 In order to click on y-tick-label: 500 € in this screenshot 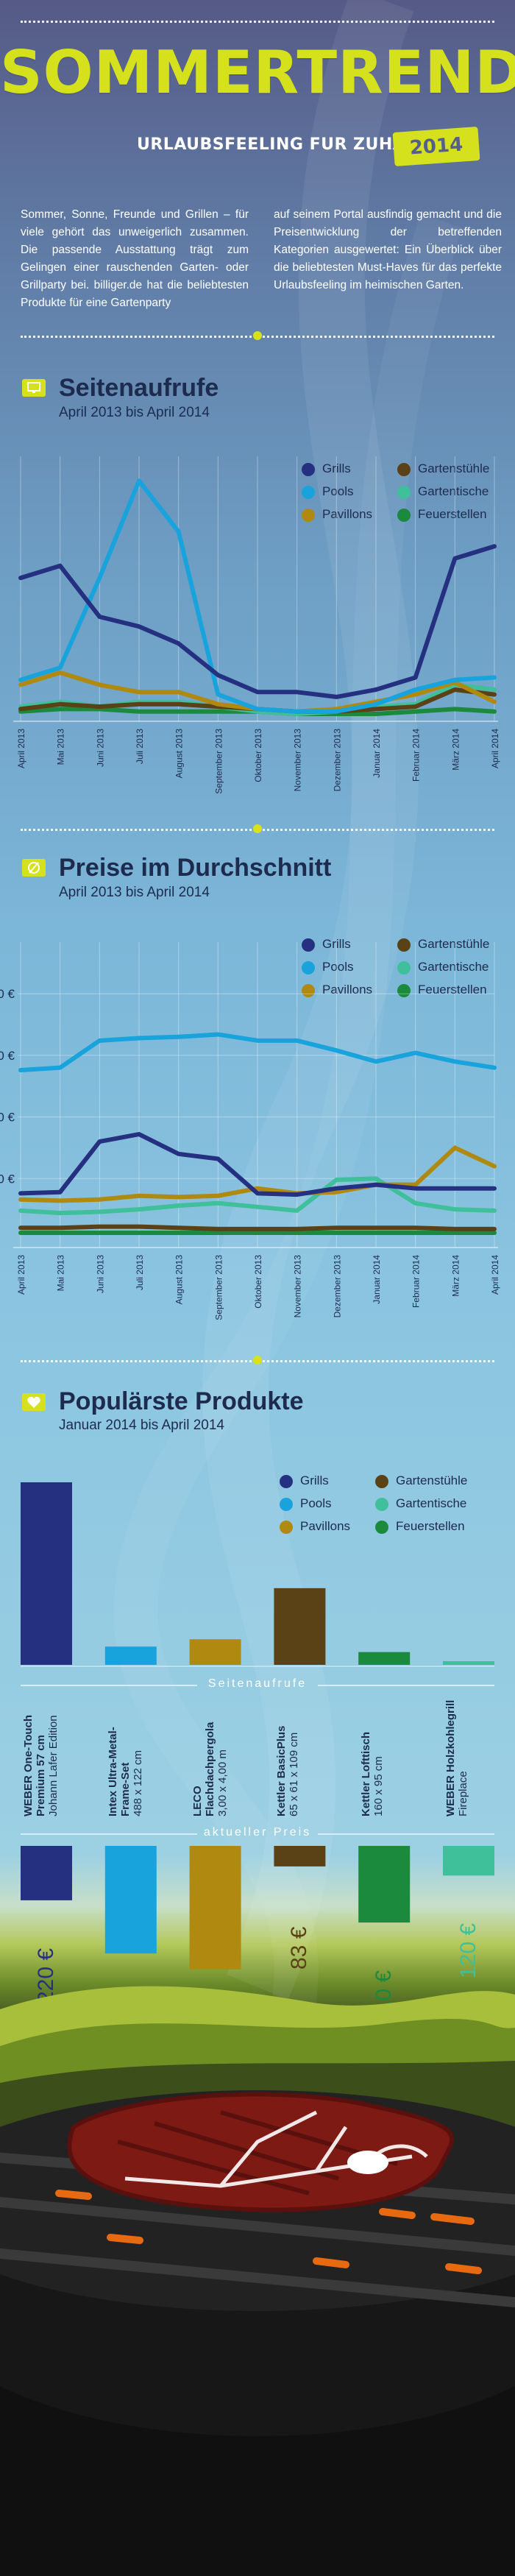, I will do `click(8, 1179)`.